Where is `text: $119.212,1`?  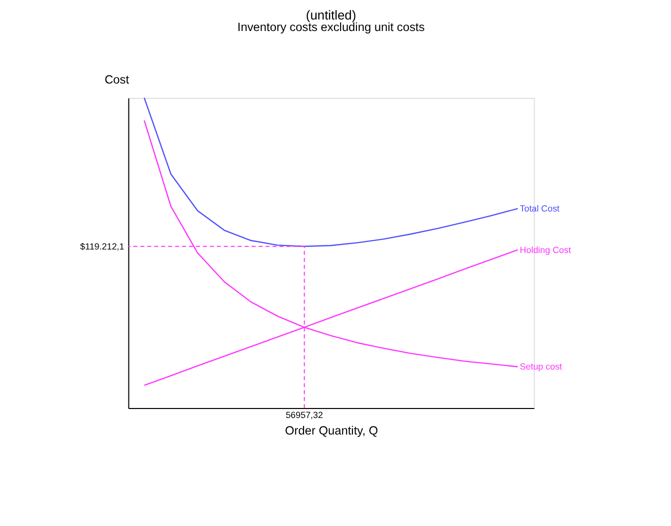 text: $119.212,1 is located at coordinates (102, 246).